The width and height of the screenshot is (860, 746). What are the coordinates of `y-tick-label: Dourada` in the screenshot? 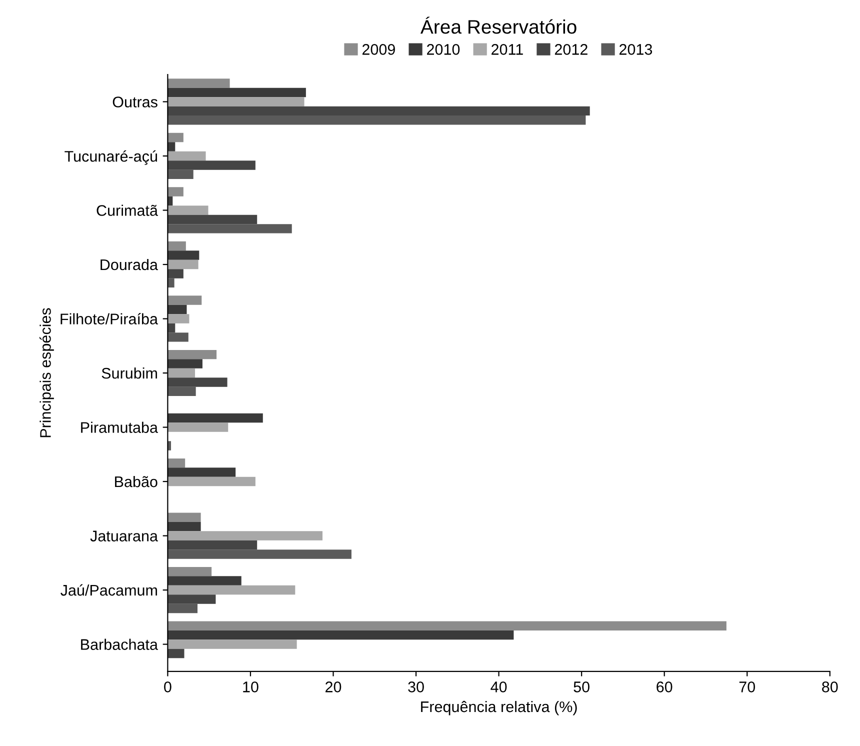 It's located at (129, 264).